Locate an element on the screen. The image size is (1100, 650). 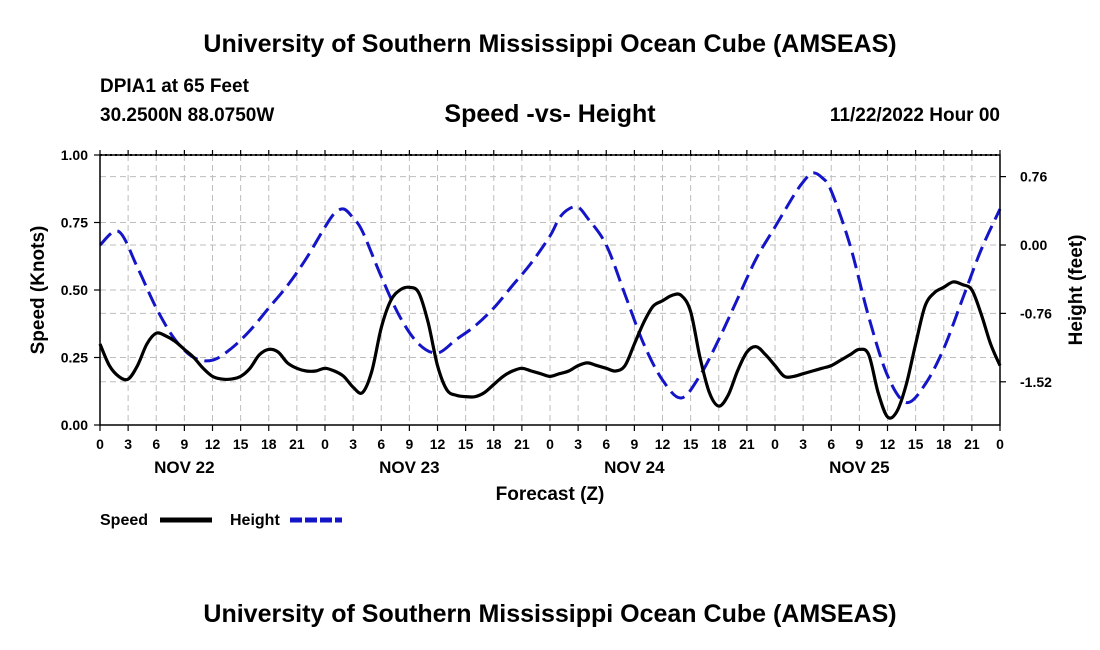
x-day-label: NOV 25 is located at coordinates (859, 467).